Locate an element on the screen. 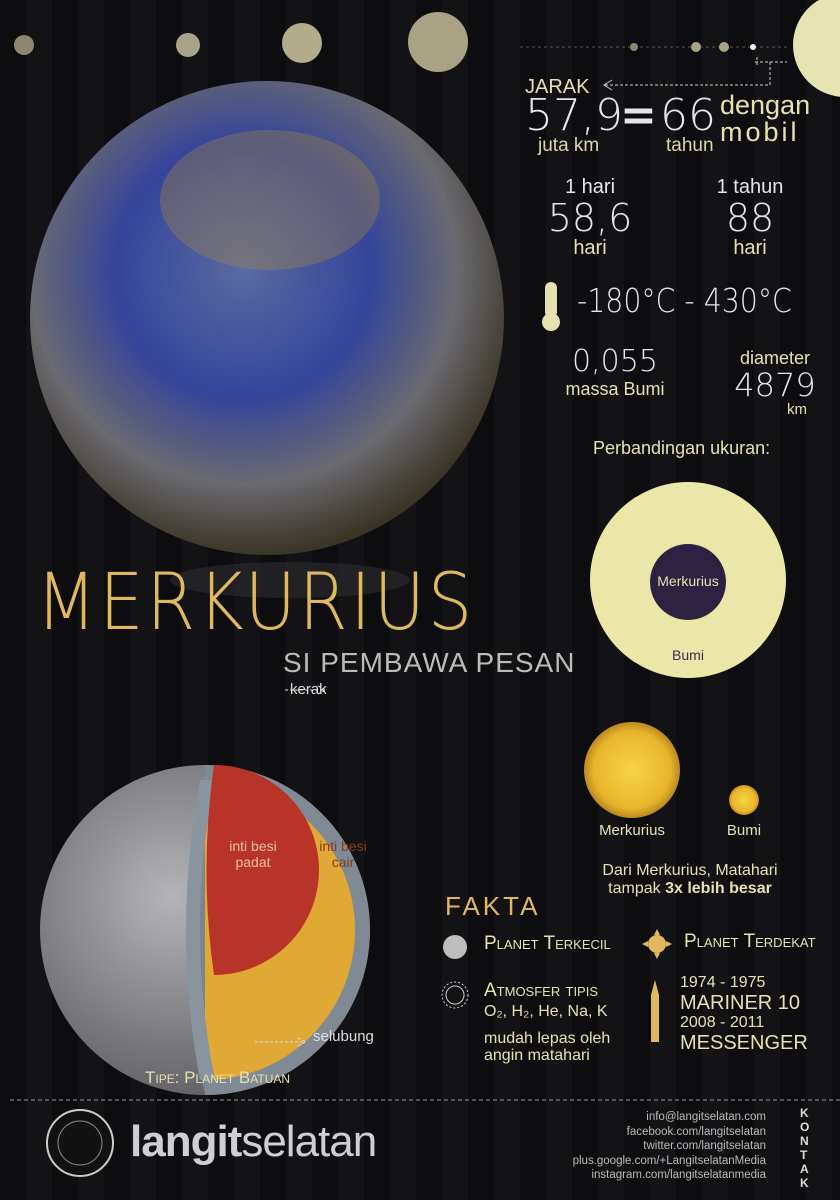 This screenshot has height=1200, width=840. facts-heading: FAKTA is located at coordinates (493, 906).